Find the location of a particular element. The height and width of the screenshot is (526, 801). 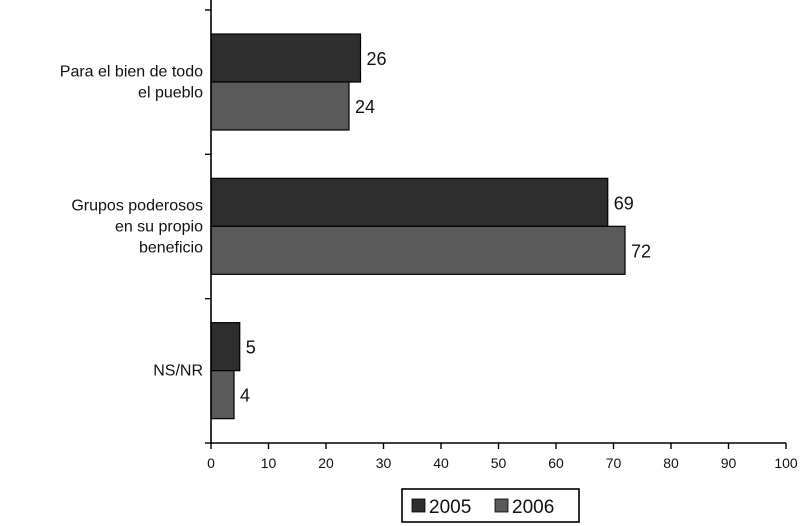

x-tick-label: 40 is located at coordinates (441, 463).